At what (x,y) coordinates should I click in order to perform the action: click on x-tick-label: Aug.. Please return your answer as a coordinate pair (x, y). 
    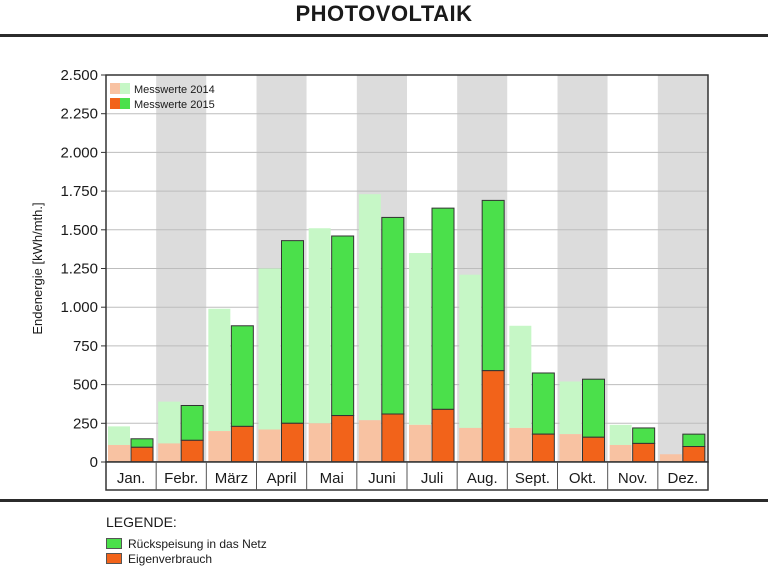
    Looking at the image, I should click on (482, 478).